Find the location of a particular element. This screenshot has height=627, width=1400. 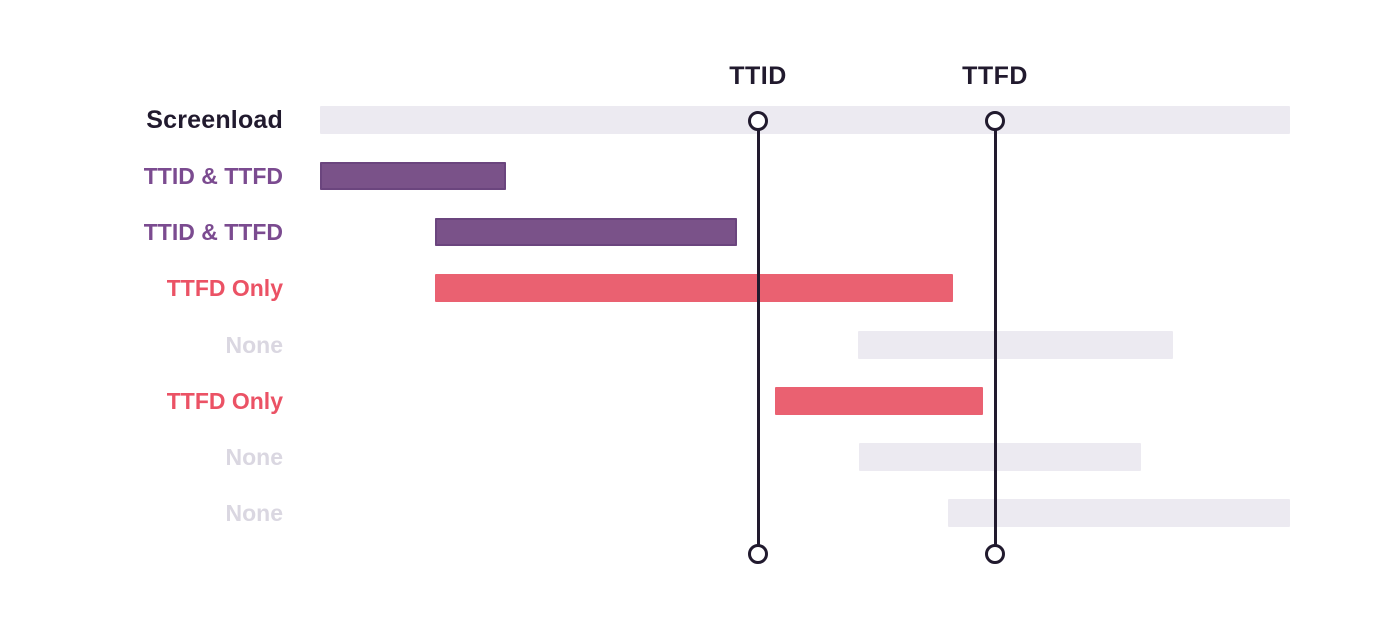

row-label-ttfd-only-2: TTFD Only is located at coordinates (224, 401).